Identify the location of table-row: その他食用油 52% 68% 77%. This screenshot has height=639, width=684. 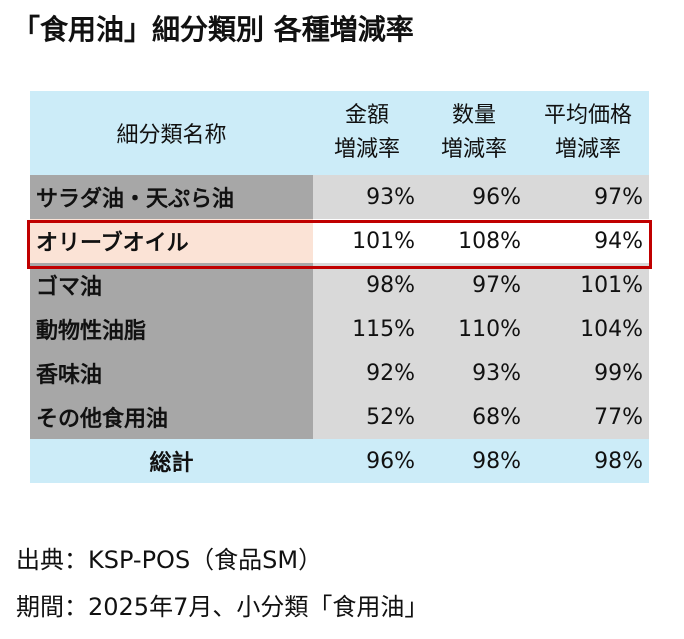
(339, 417).